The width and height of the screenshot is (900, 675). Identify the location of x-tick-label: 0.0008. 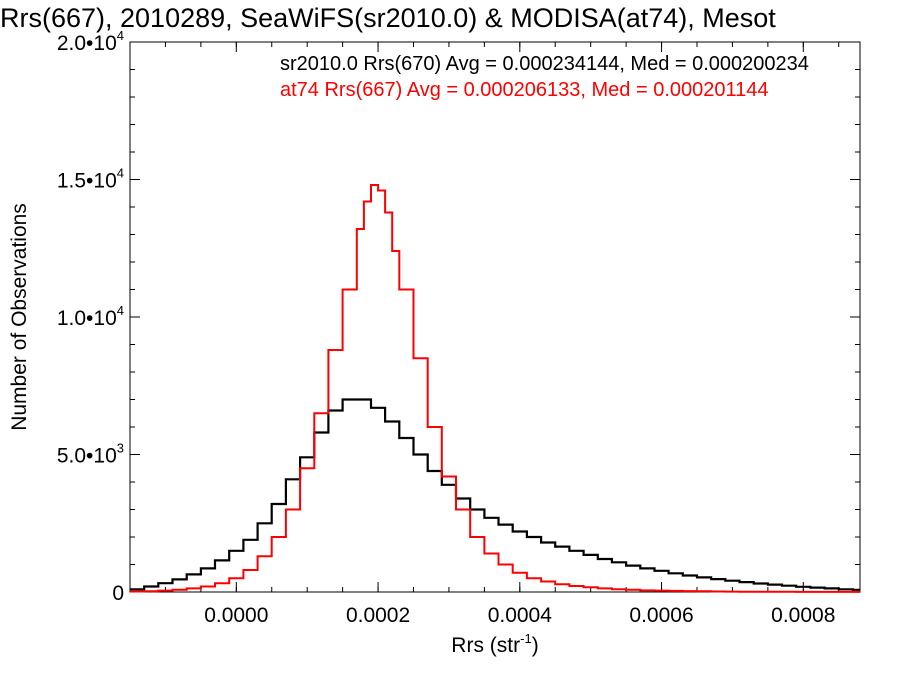
(803, 615).